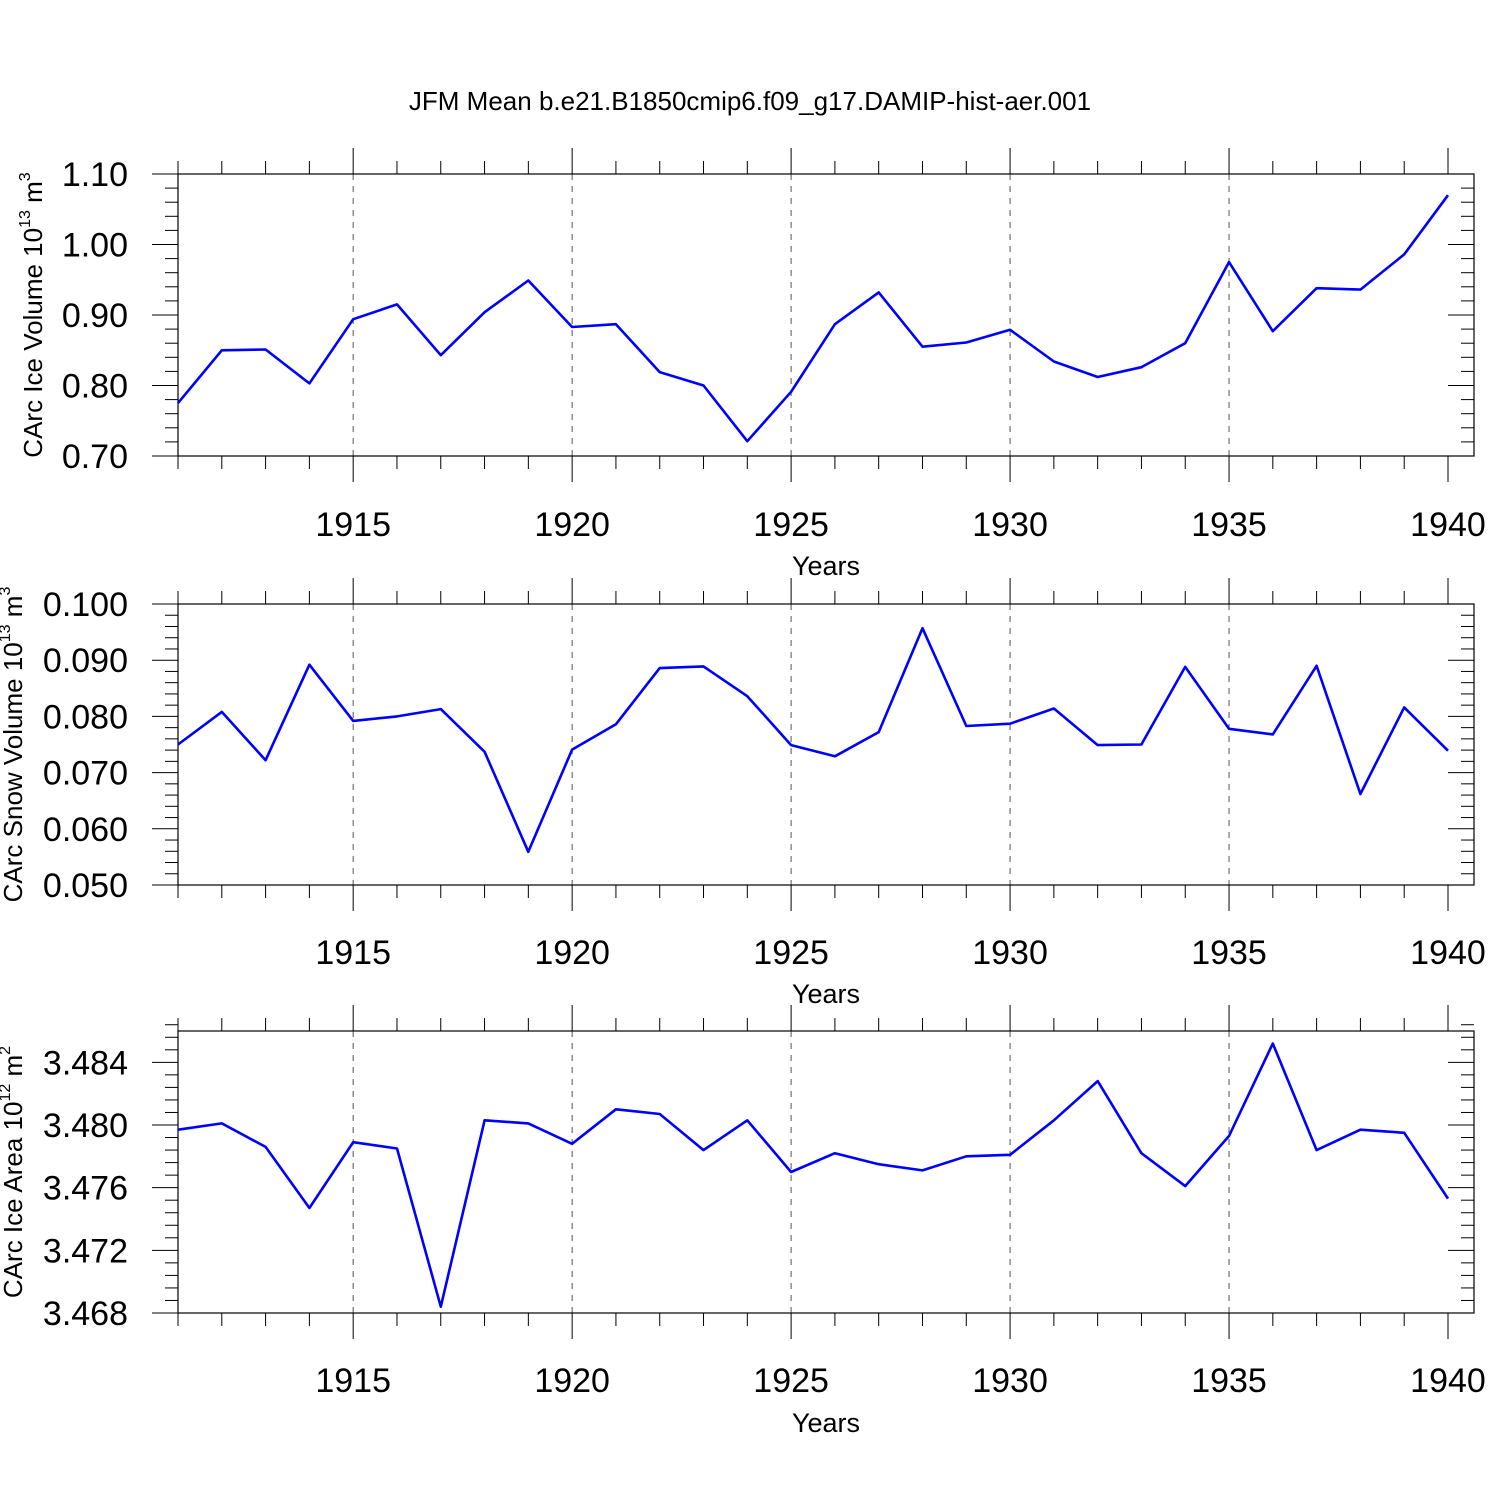  Describe the element at coordinates (95, 457) in the screenshot. I see `y-tick-label-0.70: 0.70` at that location.